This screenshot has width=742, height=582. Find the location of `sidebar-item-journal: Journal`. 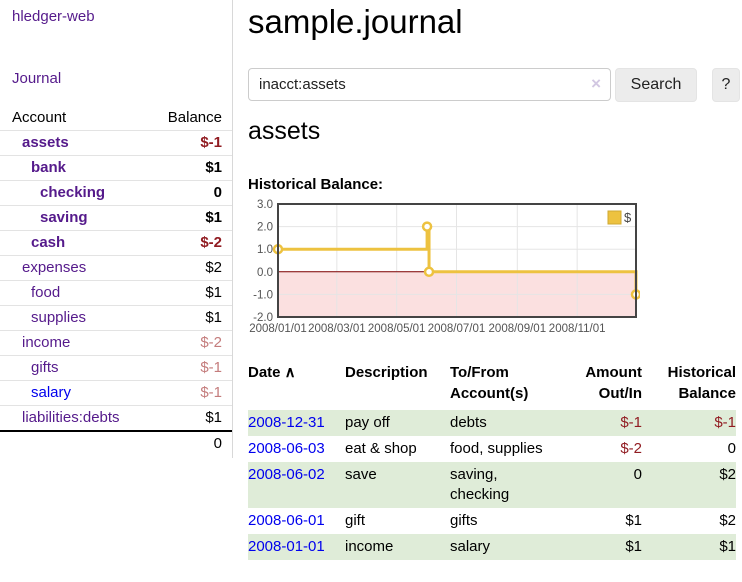

sidebar-item-journal: Journal is located at coordinates (37, 78).